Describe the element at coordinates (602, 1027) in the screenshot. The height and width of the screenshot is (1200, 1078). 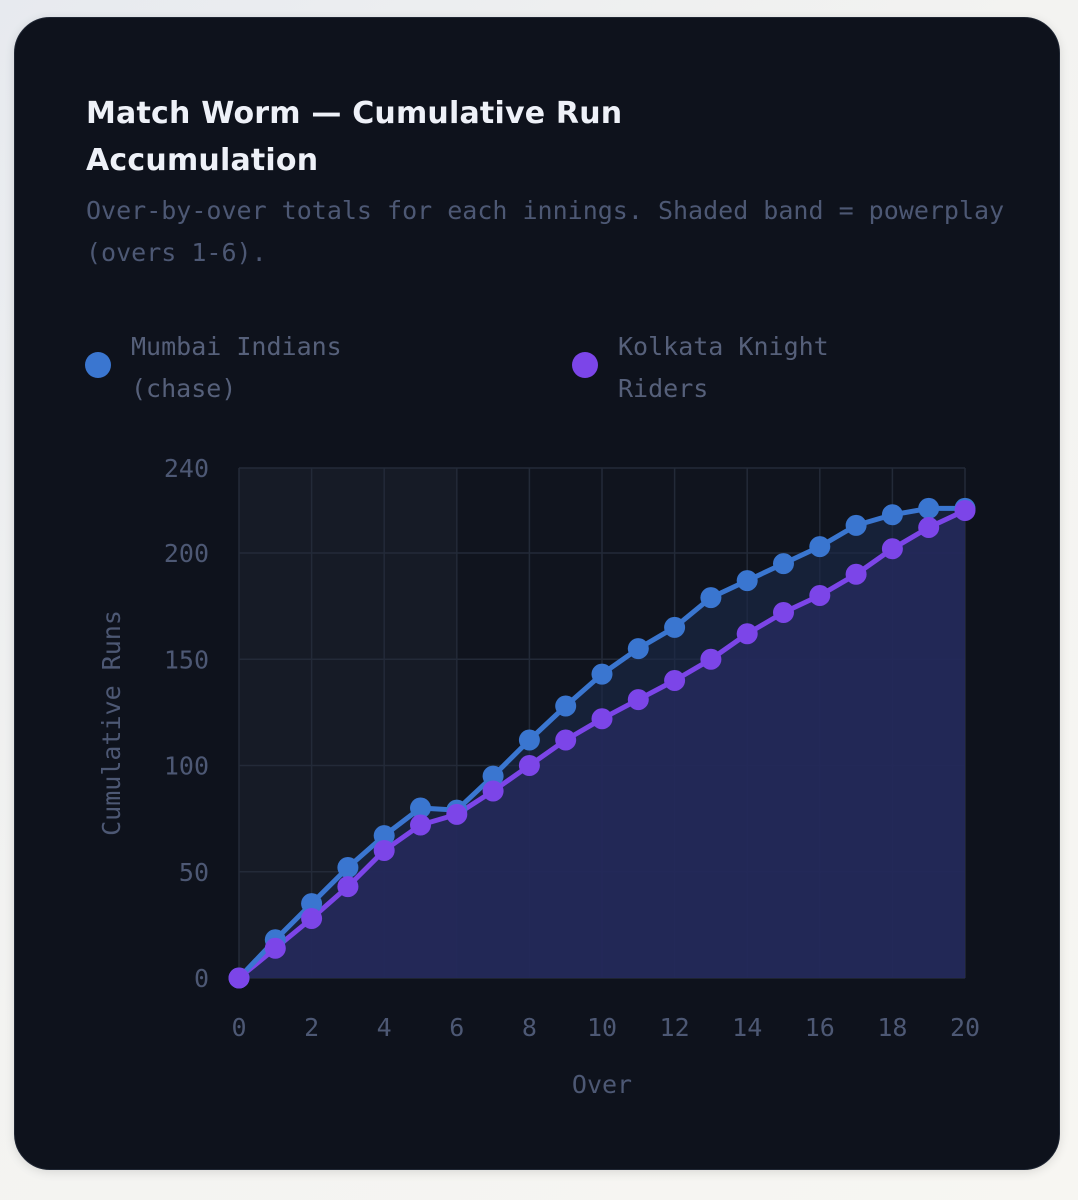
I see `x-tick-label-10: 10` at that location.